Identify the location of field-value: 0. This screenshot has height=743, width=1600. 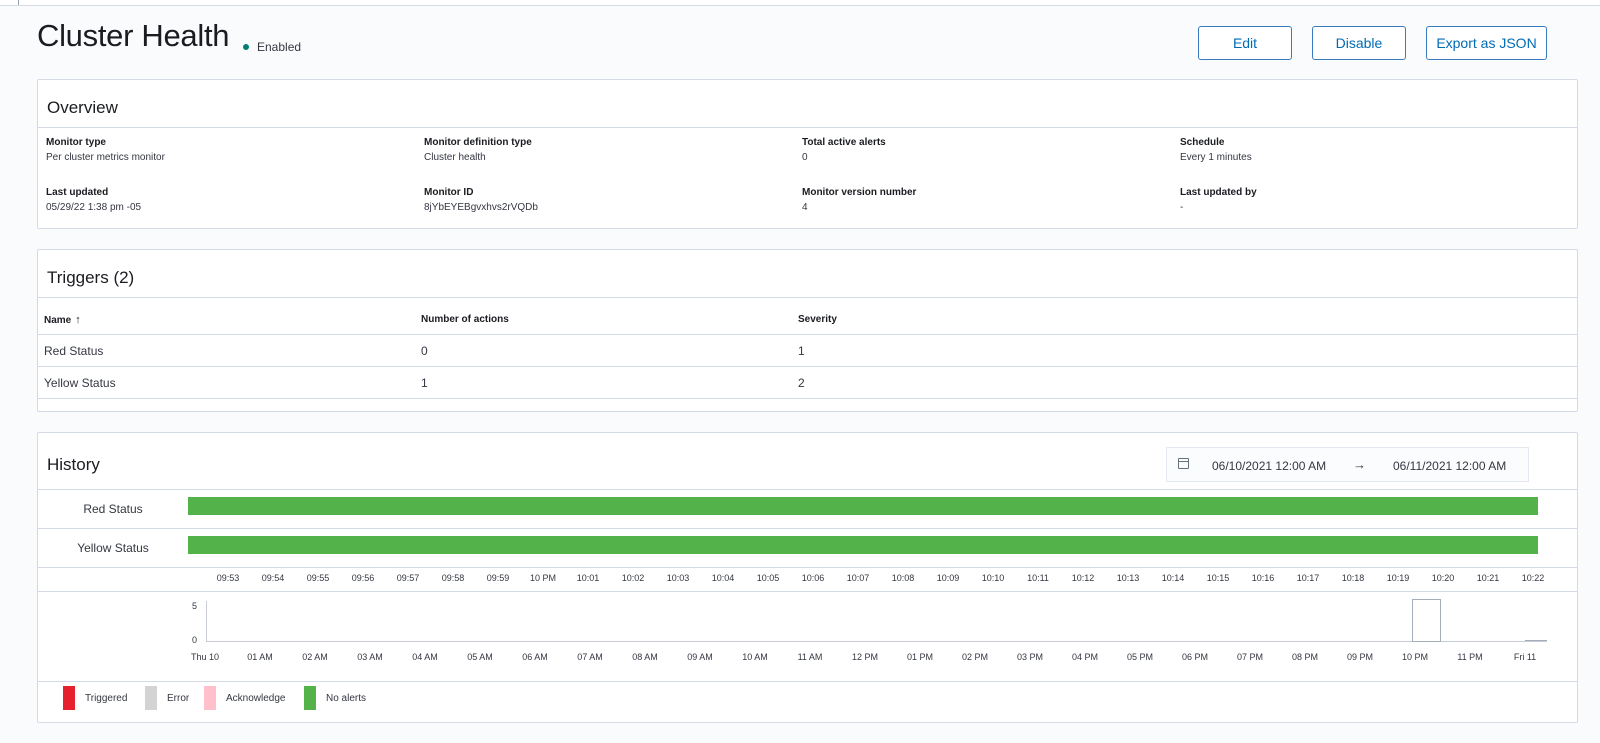
(805, 157).